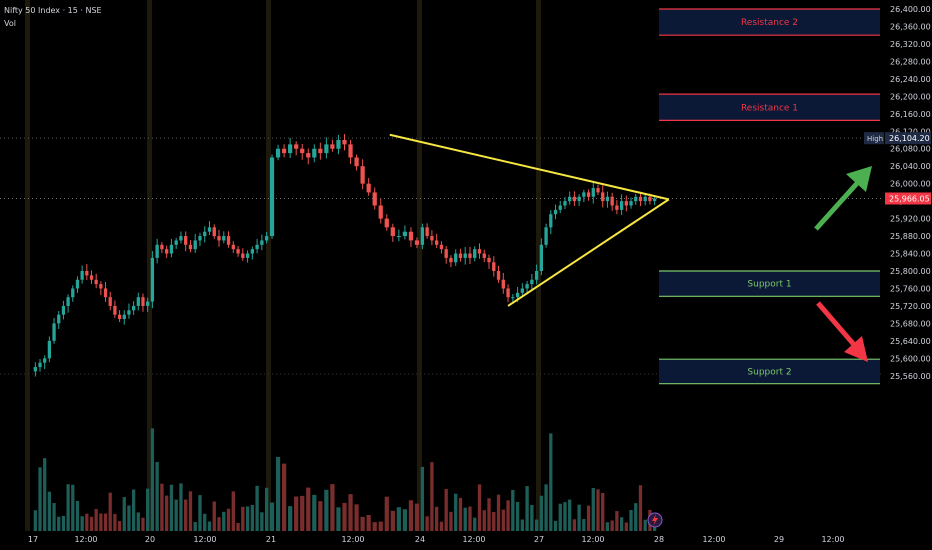 This screenshot has height=550, width=932. I want to click on last-price-value: 25,966.05, so click(909, 198).